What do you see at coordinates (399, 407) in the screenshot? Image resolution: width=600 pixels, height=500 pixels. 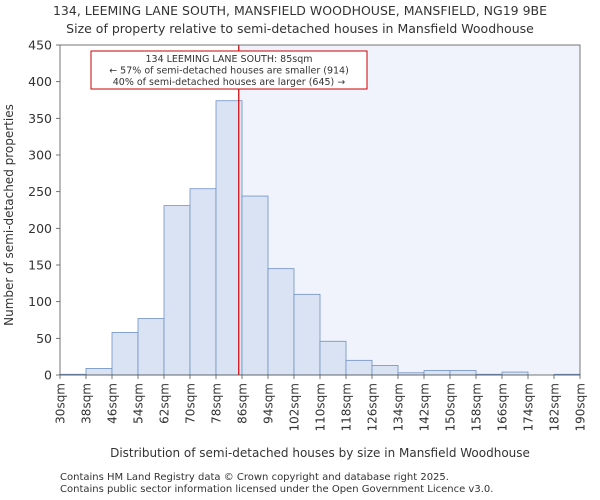 I see `x-tick-label: 134sqm` at bounding box center [399, 407].